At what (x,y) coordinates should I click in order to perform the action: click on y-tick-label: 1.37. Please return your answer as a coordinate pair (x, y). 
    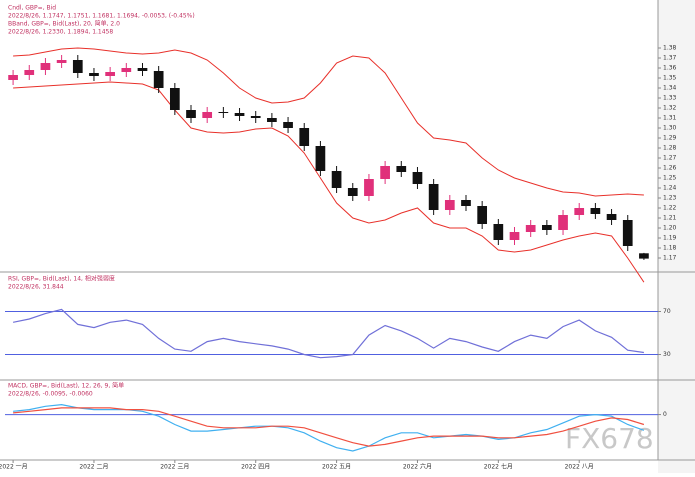
    Looking at the image, I should click on (670, 58).